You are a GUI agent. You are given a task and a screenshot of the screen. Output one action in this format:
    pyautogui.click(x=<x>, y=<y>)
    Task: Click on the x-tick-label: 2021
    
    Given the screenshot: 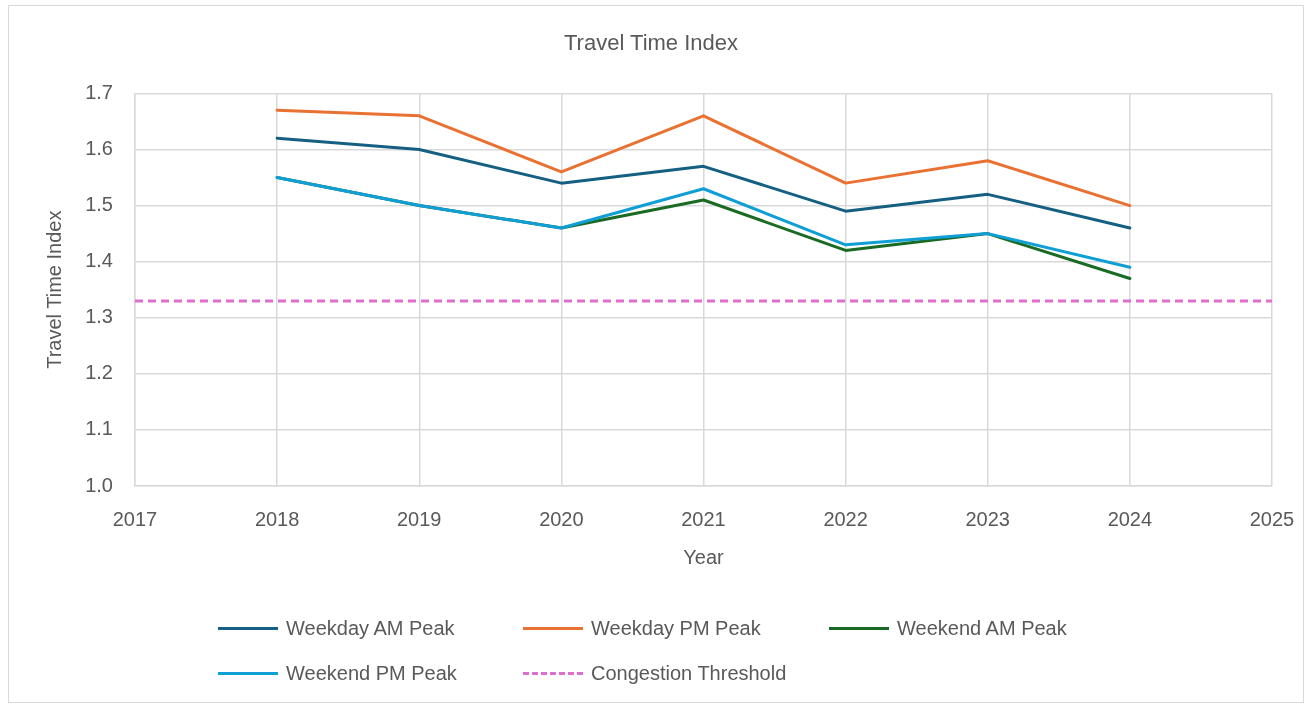 What is the action you would take?
    pyautogui.click(x=703, y=518)
    